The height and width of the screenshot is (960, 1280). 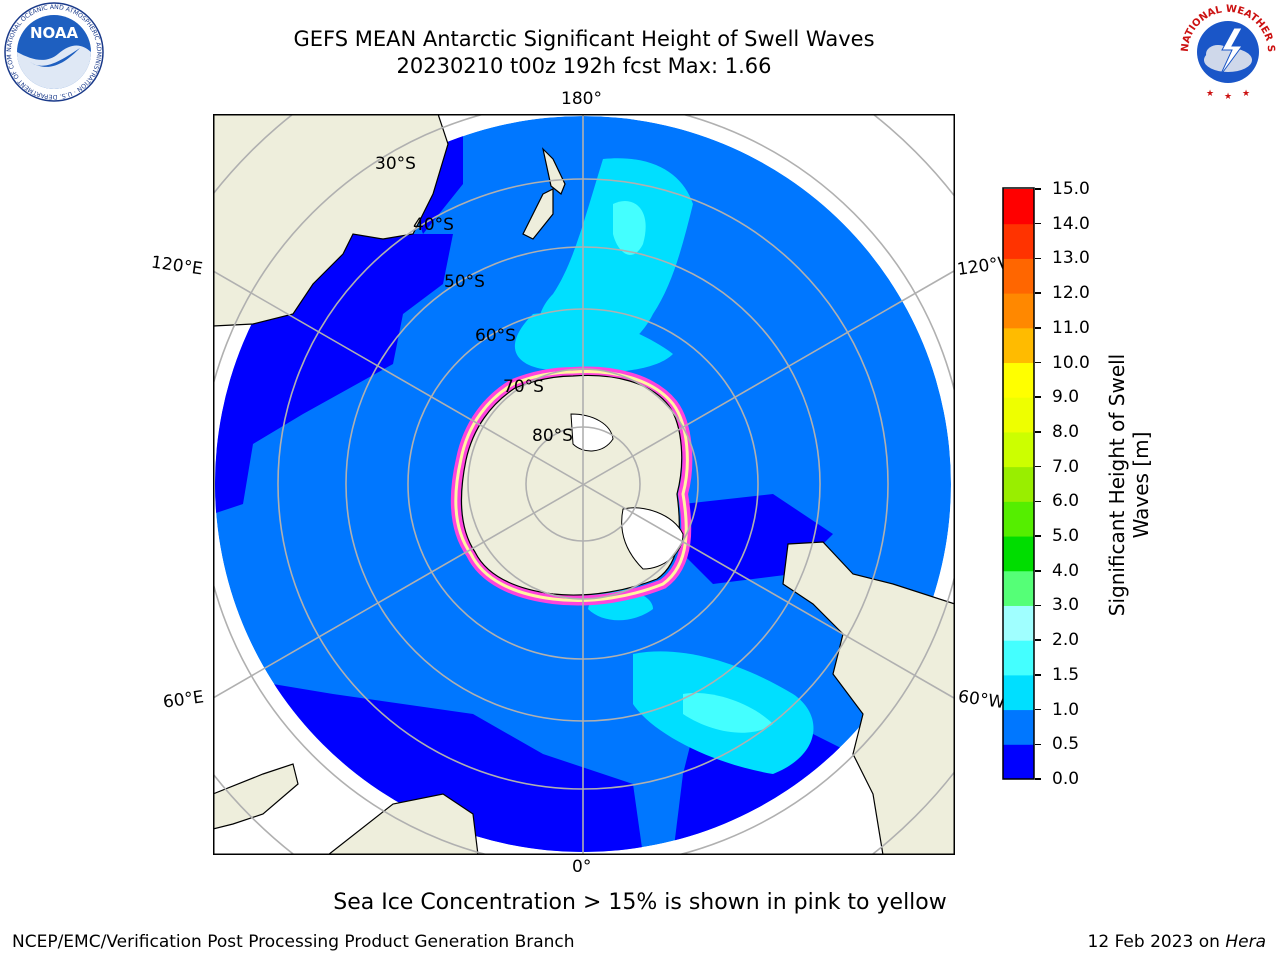 What do you see at coordinates (495, 336) in the screenshot?
I see `lat-label-60s: 60°S` at bounding box center [495, 336].